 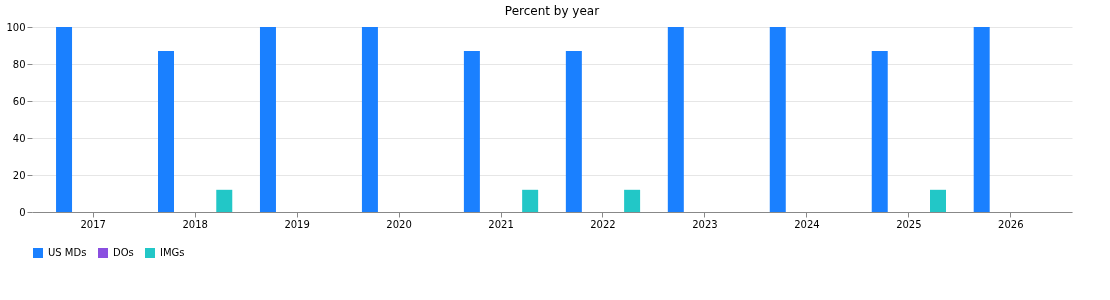 I want to click on y-tick-label: 20, so click(x=19, y=175).